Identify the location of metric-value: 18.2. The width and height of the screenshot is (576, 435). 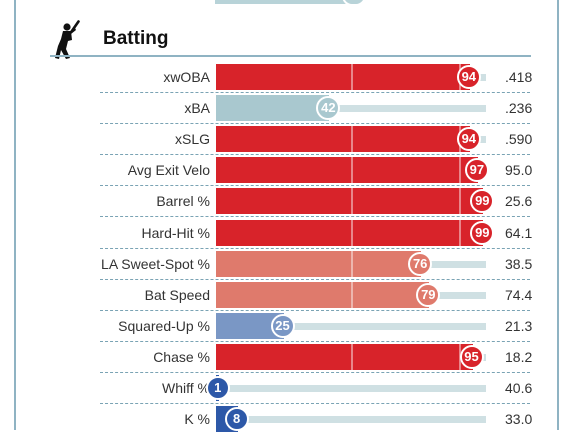
(519, 356).